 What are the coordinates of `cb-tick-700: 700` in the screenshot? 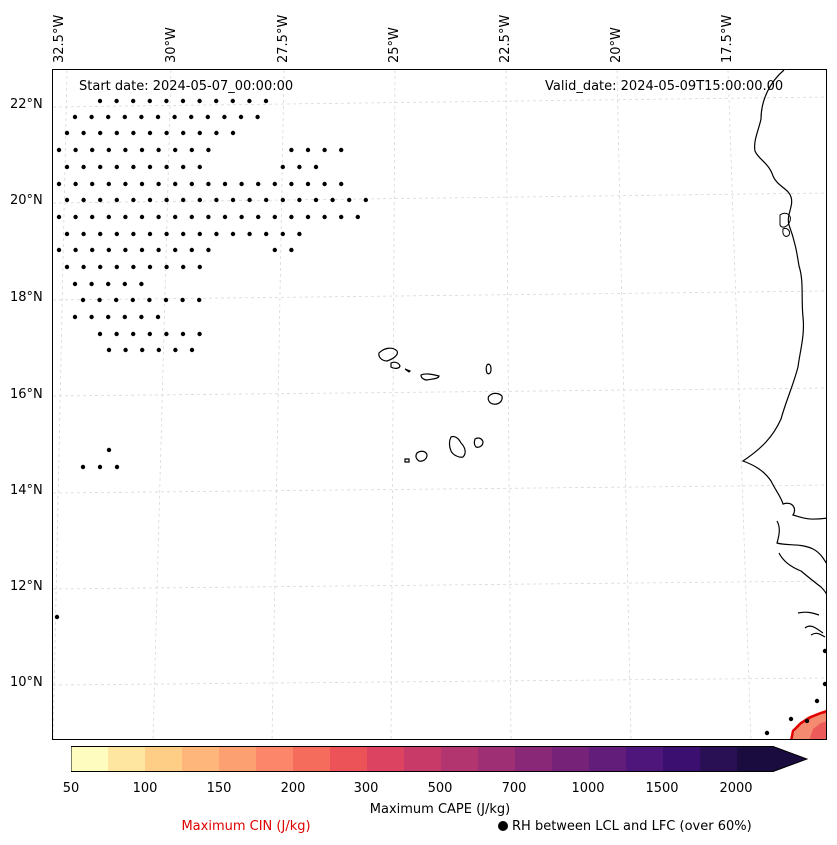 It's located at (514, 788).